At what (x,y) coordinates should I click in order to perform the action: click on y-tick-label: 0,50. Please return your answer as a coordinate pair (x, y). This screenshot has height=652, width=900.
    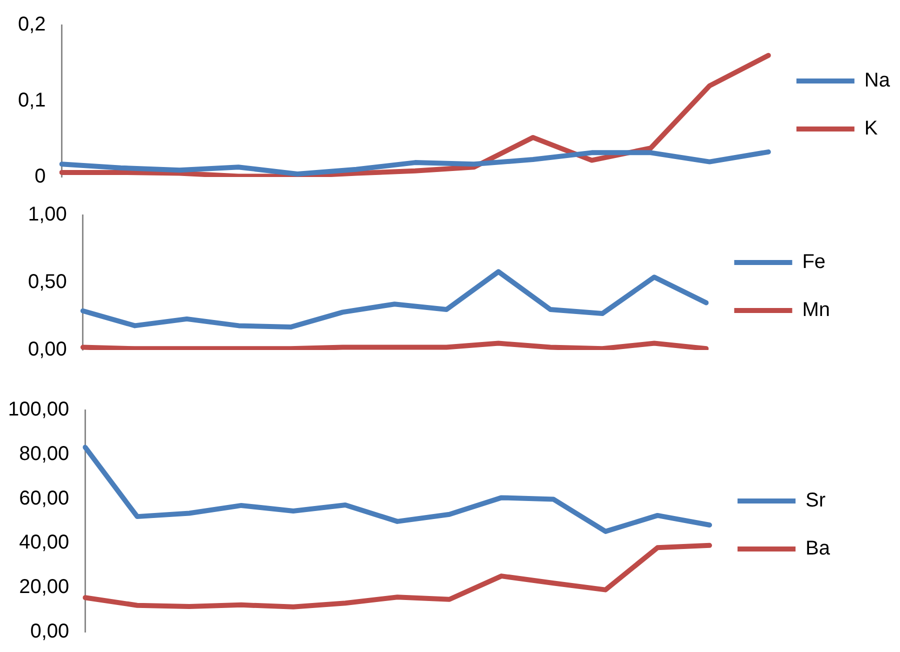
    Looking at the image, I should click on (47, 282).